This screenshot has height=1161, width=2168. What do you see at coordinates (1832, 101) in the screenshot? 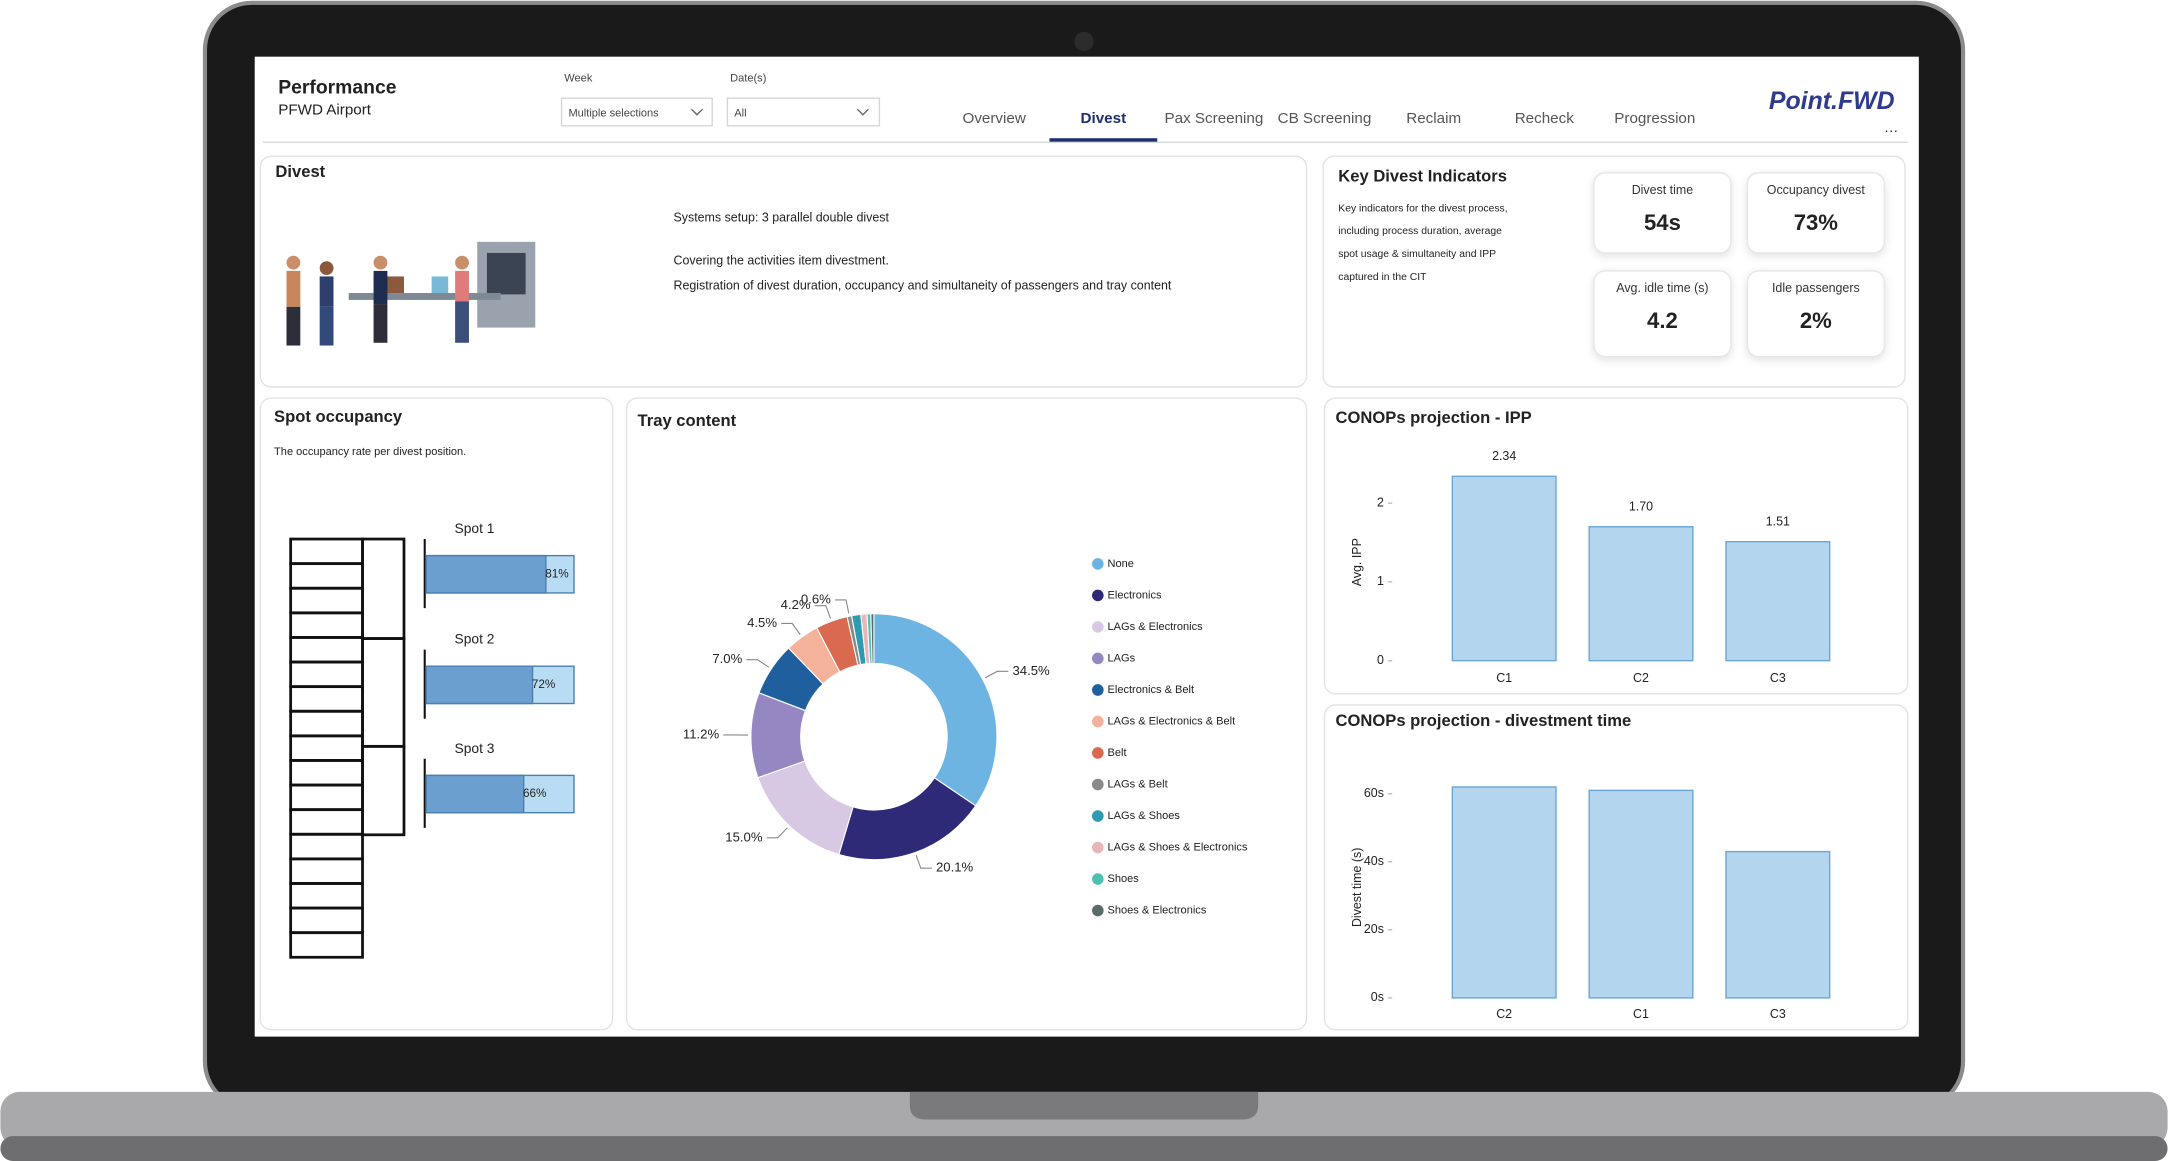
I see `brand-logo: Point.FWD` at bounding box center [1832, 101].